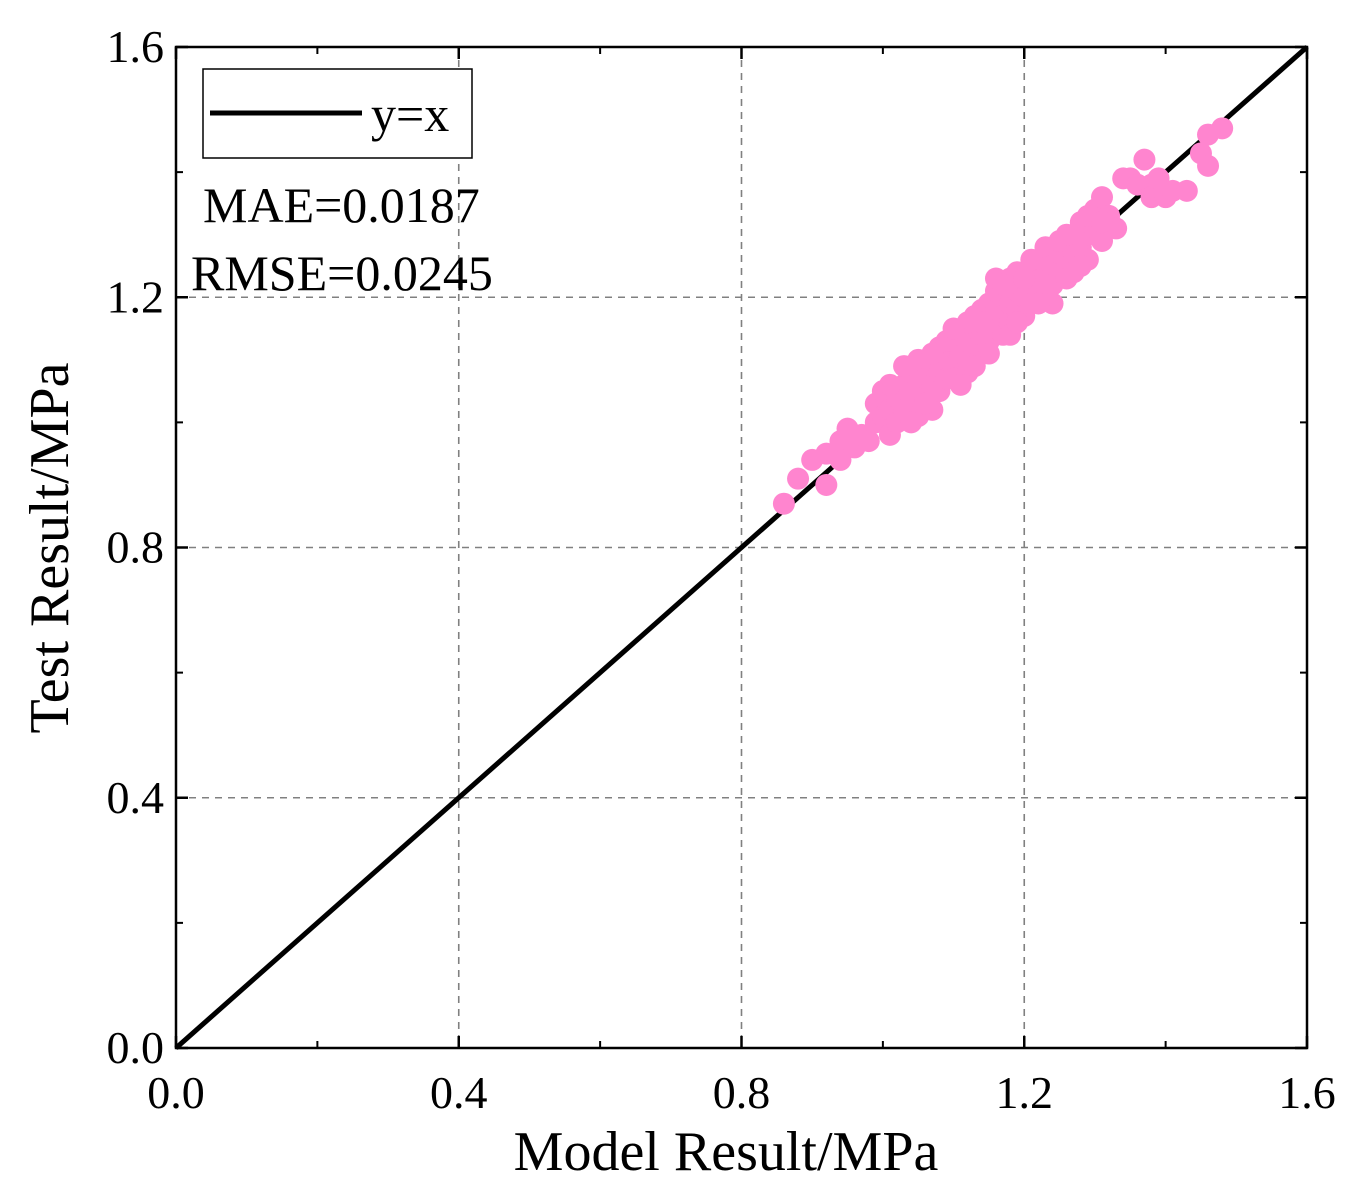 The width and height of the screenshot is (1367, 1200). What do you see at coordinates (136, 296) in the screenshot?
I see `y-tick-label: 1.2` at bounding box center [136, 296].